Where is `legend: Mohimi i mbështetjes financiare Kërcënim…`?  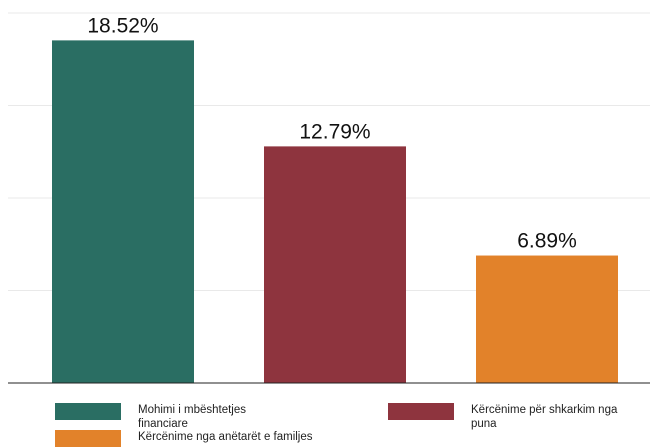
legend: Mohimi i mbështetjes financiare Kërcënim… is located at coordinates (328, 419).